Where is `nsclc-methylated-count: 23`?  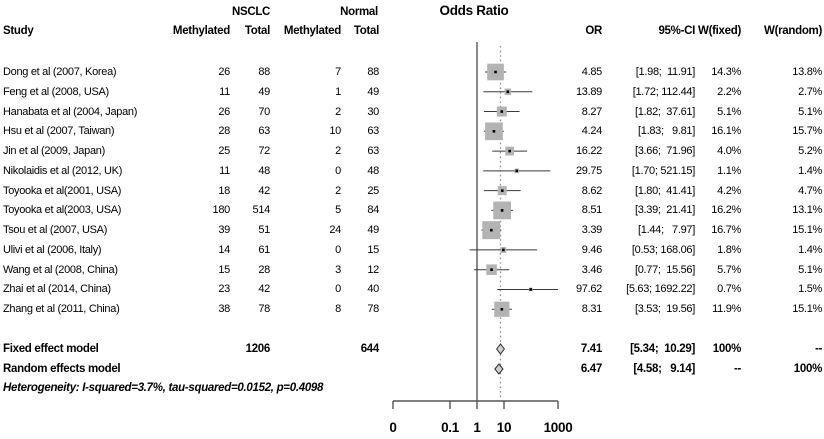
nsclc-methylated-count: 23 is located at coordinates (224, 289).